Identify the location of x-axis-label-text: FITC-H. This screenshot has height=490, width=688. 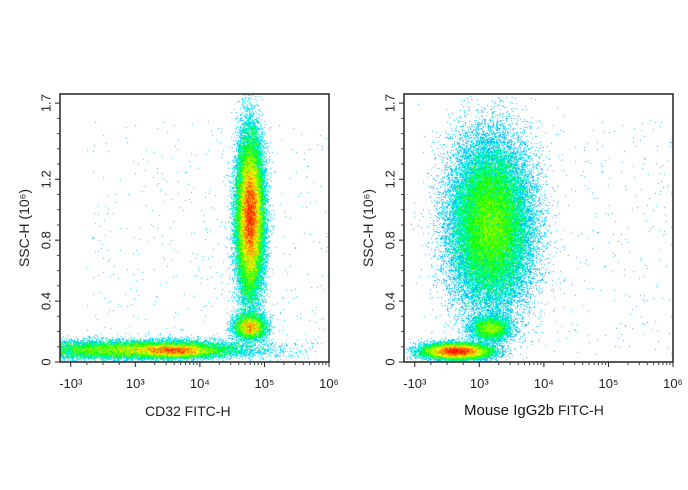
(580, 410).